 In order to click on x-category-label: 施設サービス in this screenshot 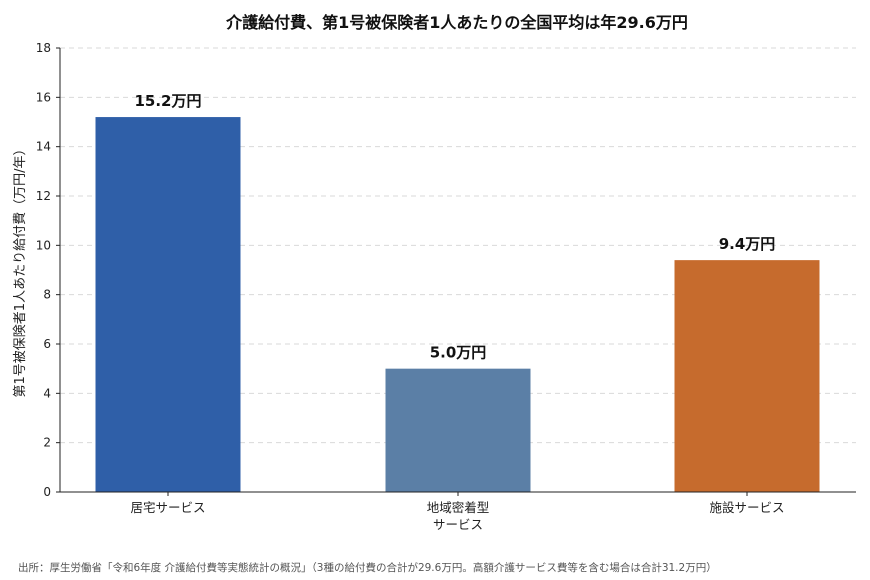, I will do `click(746, 507)`.